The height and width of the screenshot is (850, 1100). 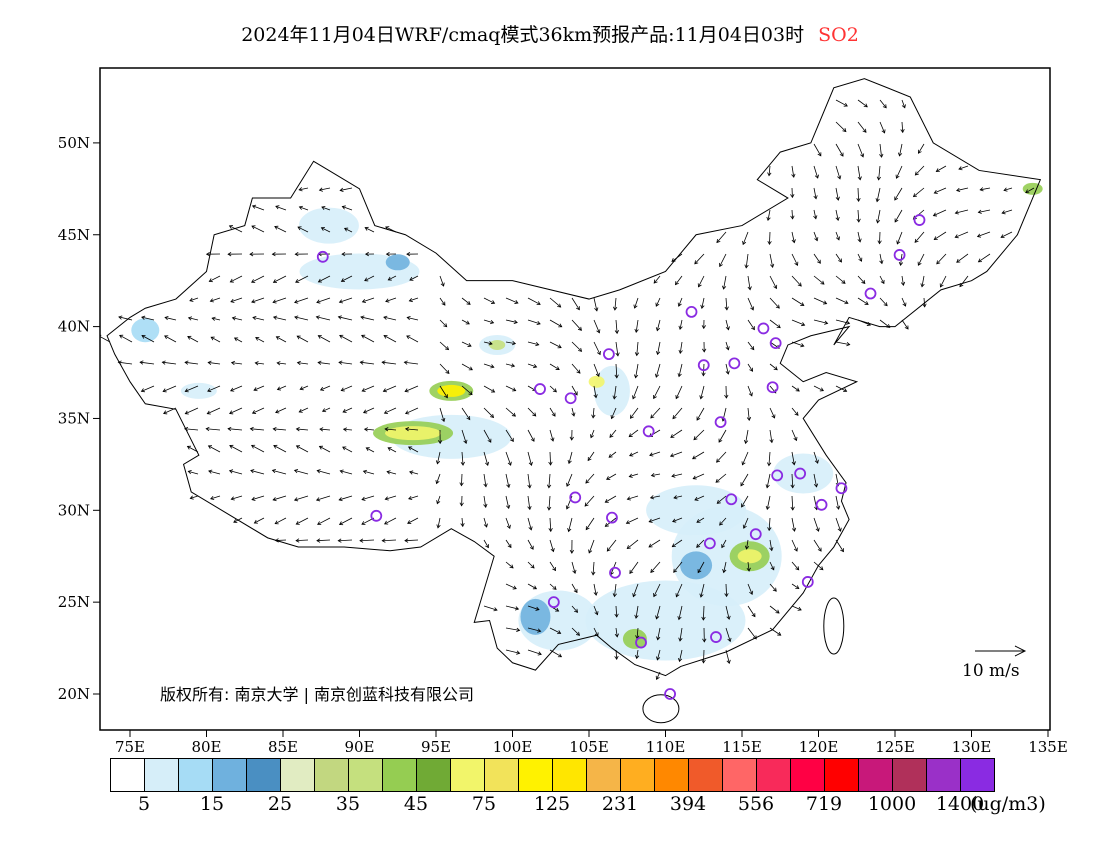 What do you see at coordinates (740, 775) in the screenshot?
I see `colorbar-swatch` at bounding box center [740, 775].